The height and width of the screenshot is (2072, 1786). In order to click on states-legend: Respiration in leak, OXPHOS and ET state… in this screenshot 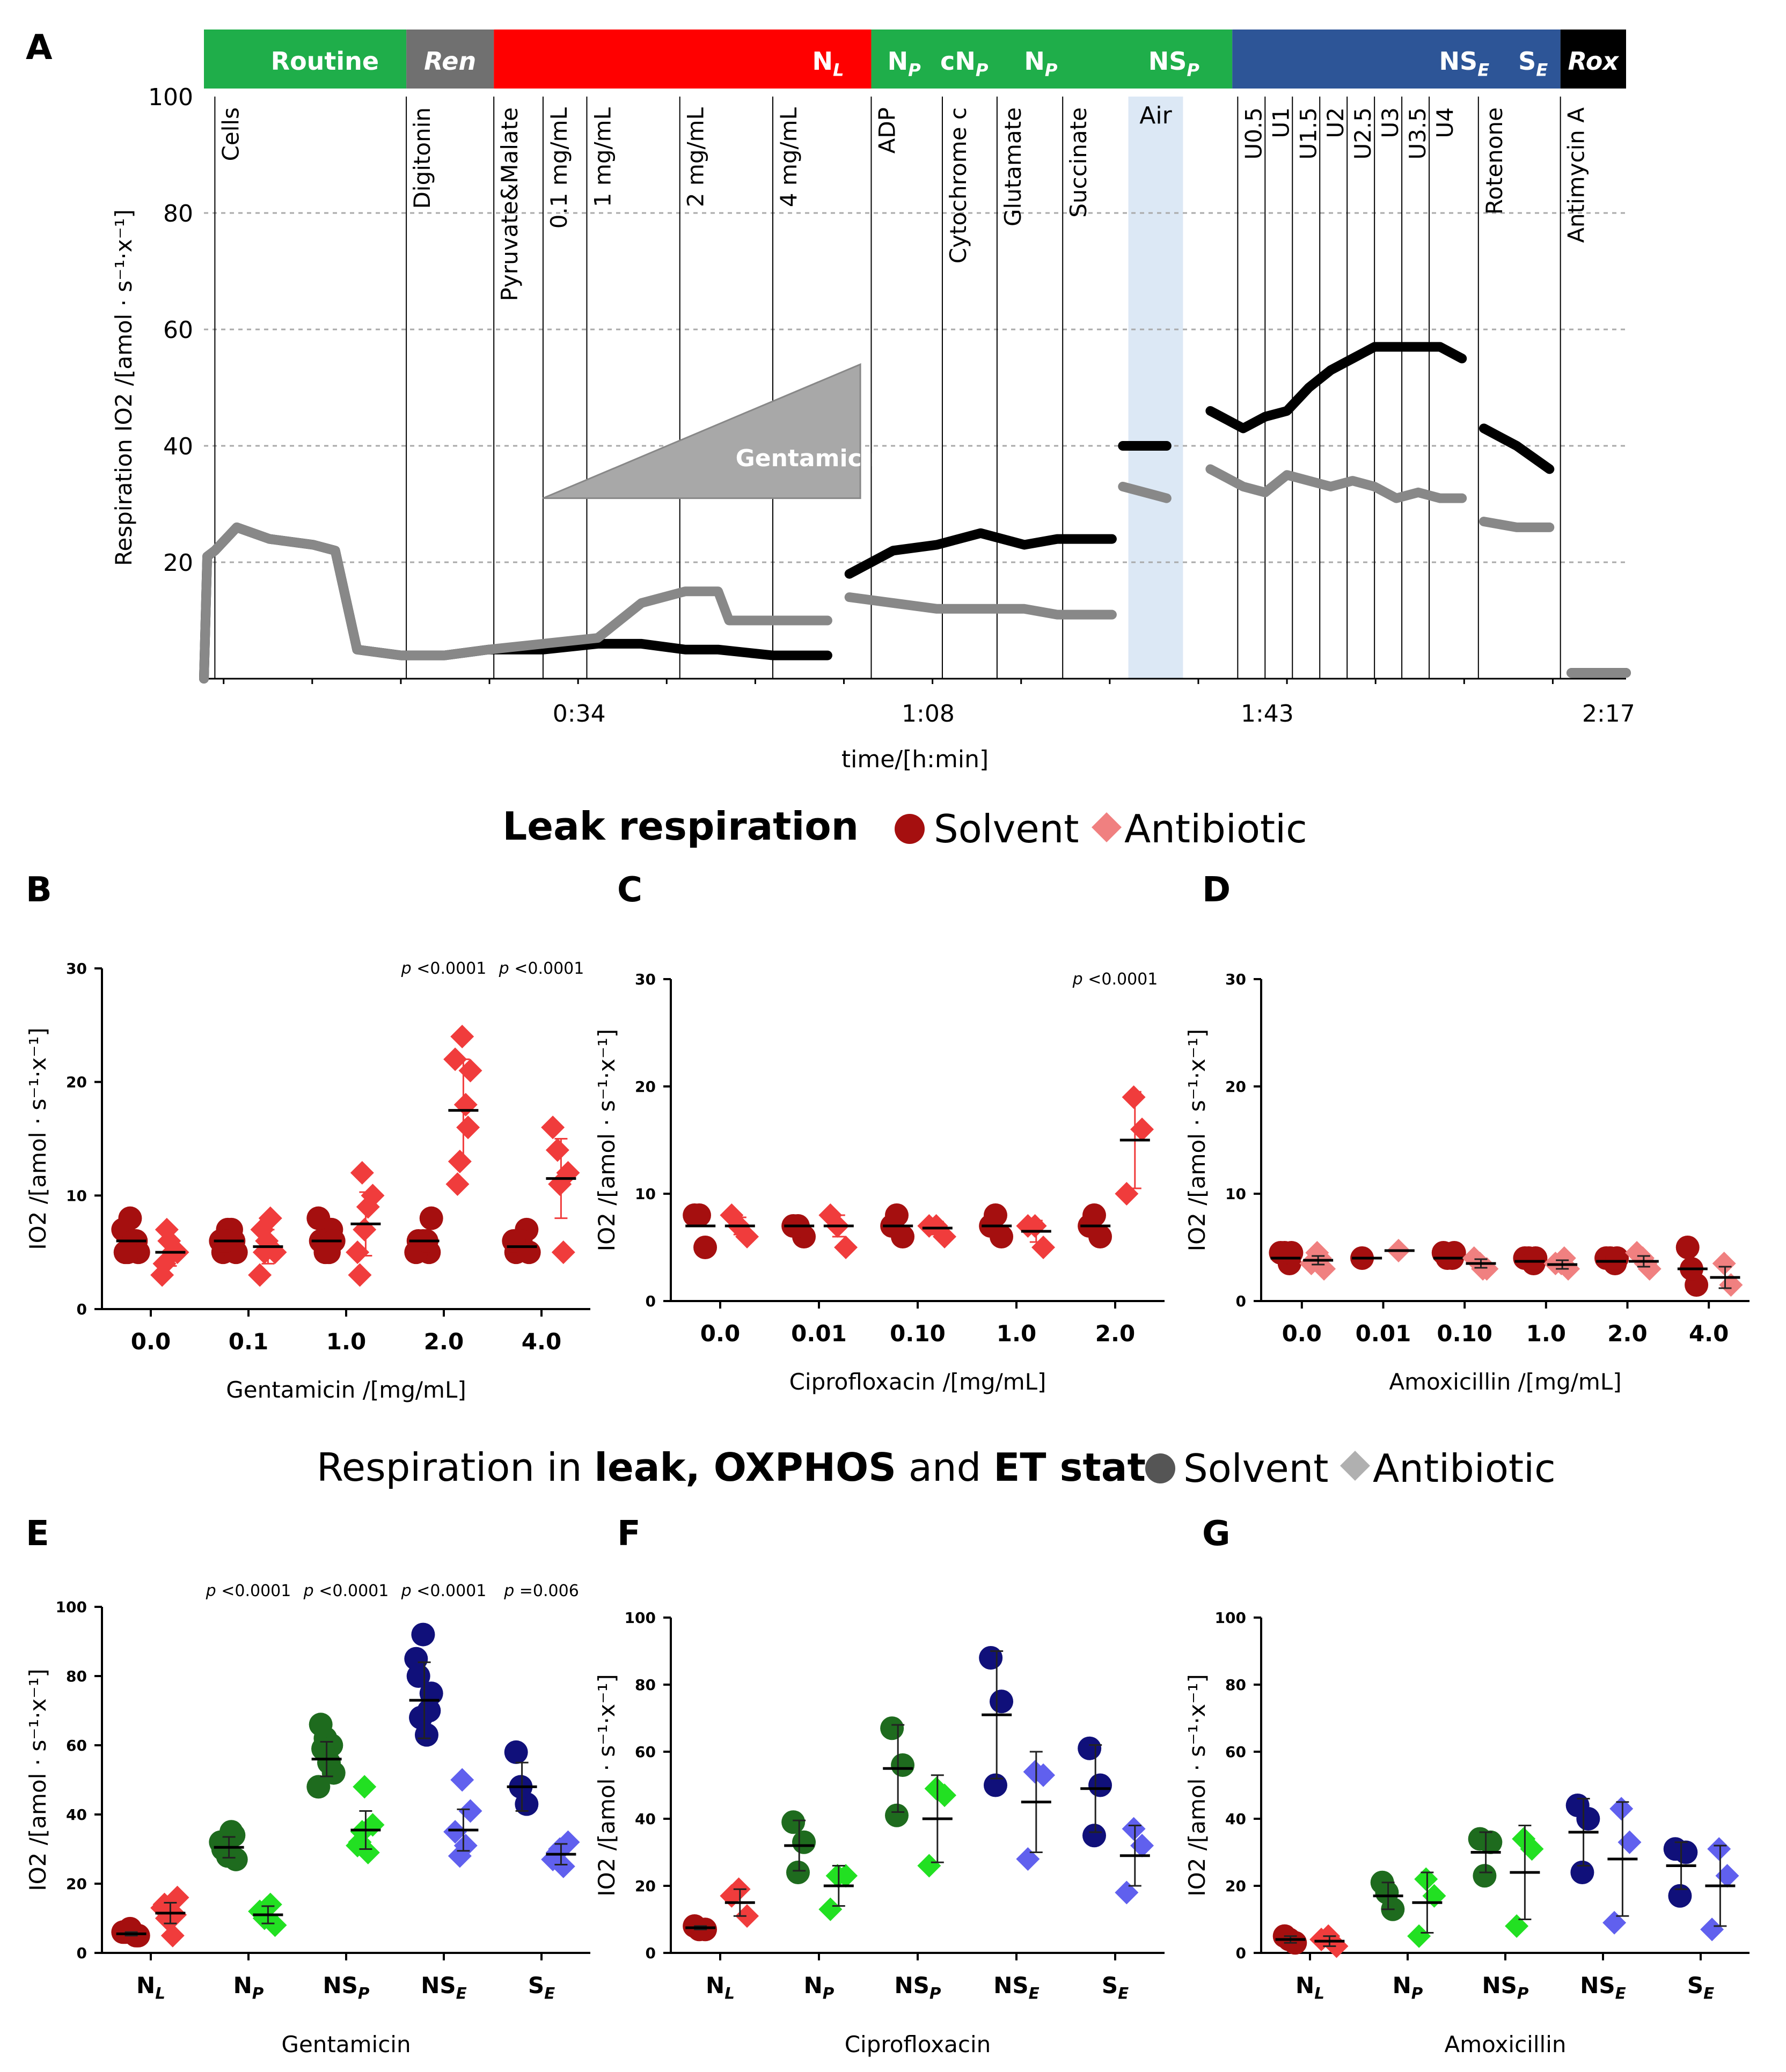, I will do `click(936, 1468)`.